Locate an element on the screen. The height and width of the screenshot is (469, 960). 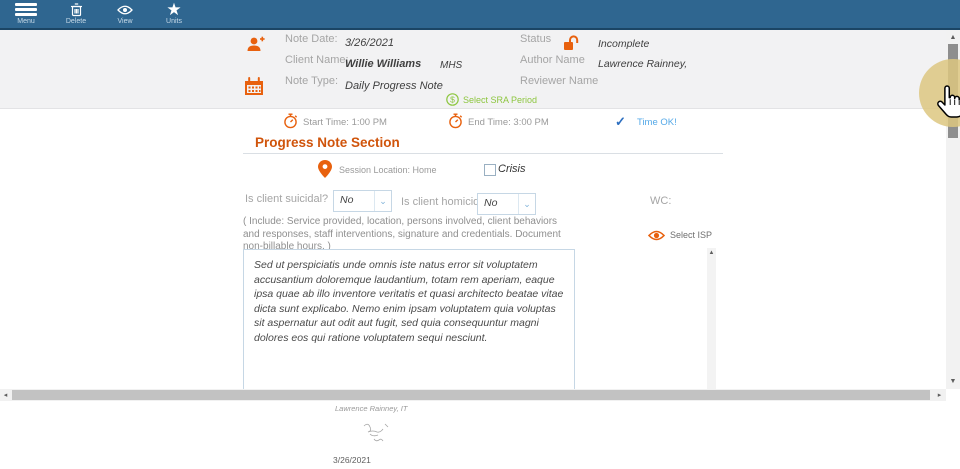
unlock-icon is located at coordinates (571, 45).